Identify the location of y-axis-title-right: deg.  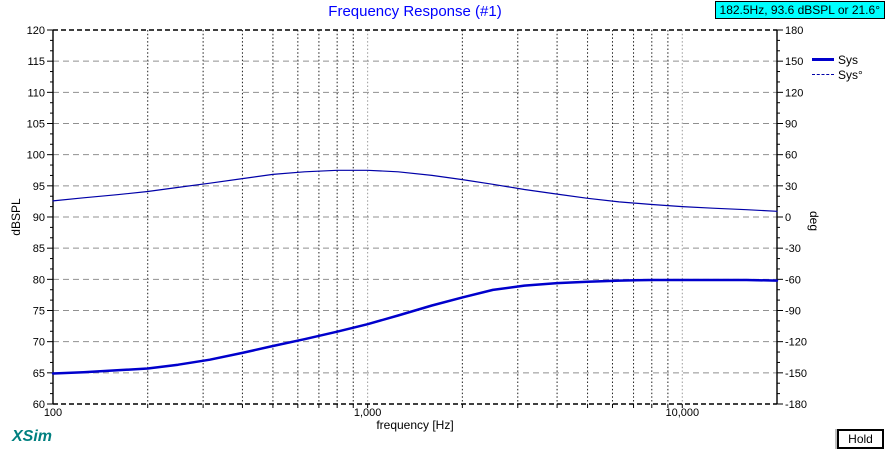
(814, 221).